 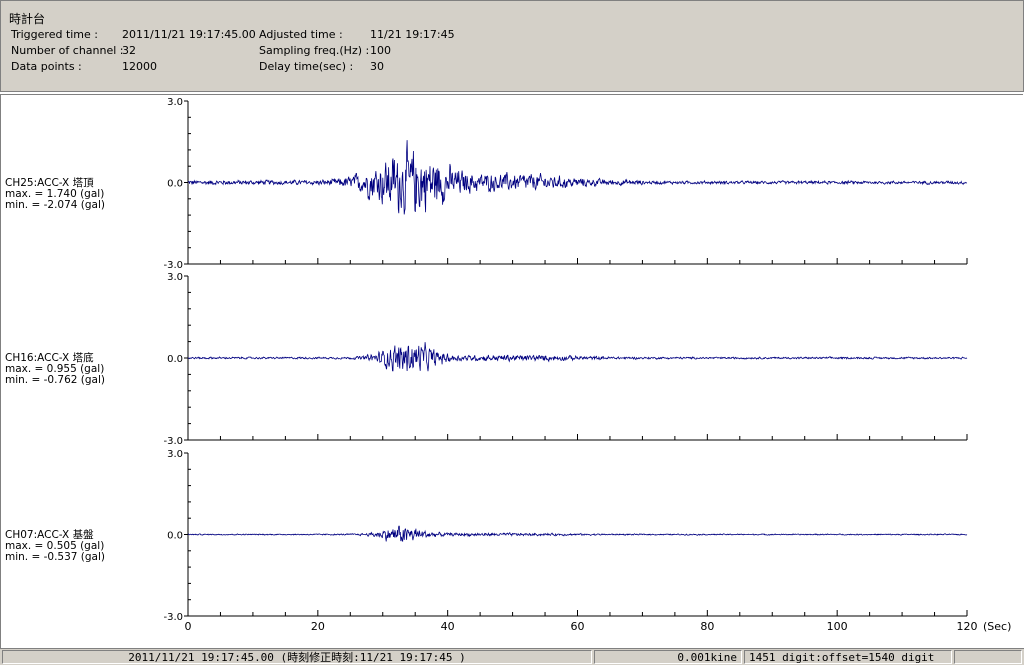 I want to click on station-title: 時計台, so click(x=27, y=19).